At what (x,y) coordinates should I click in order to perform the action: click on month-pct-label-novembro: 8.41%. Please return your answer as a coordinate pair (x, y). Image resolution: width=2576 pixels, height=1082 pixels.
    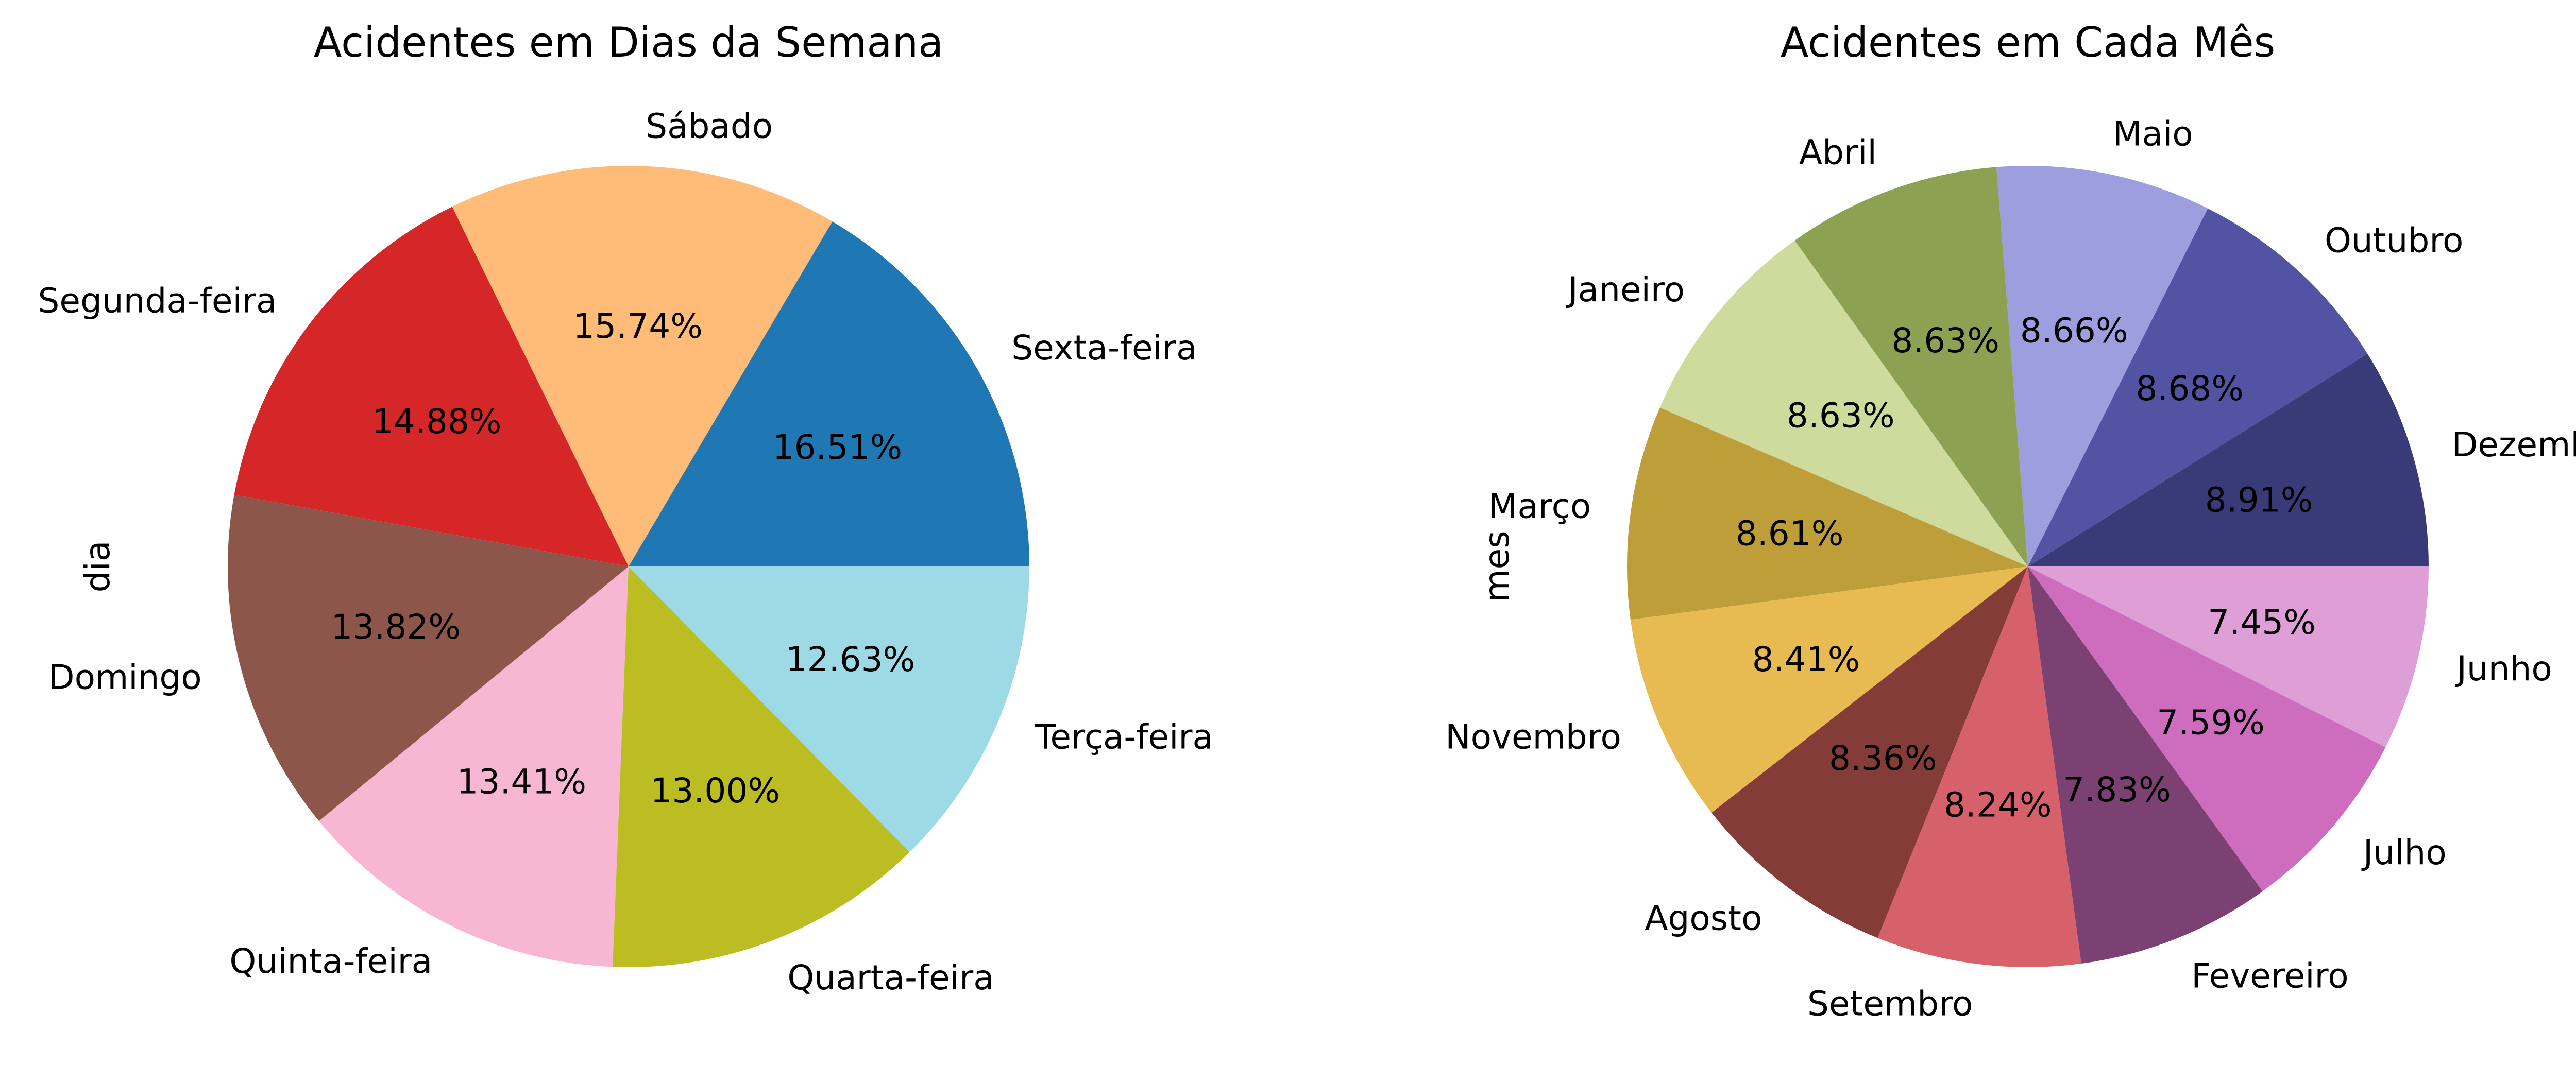
    Looking at the image, I should click on (1806, 659).